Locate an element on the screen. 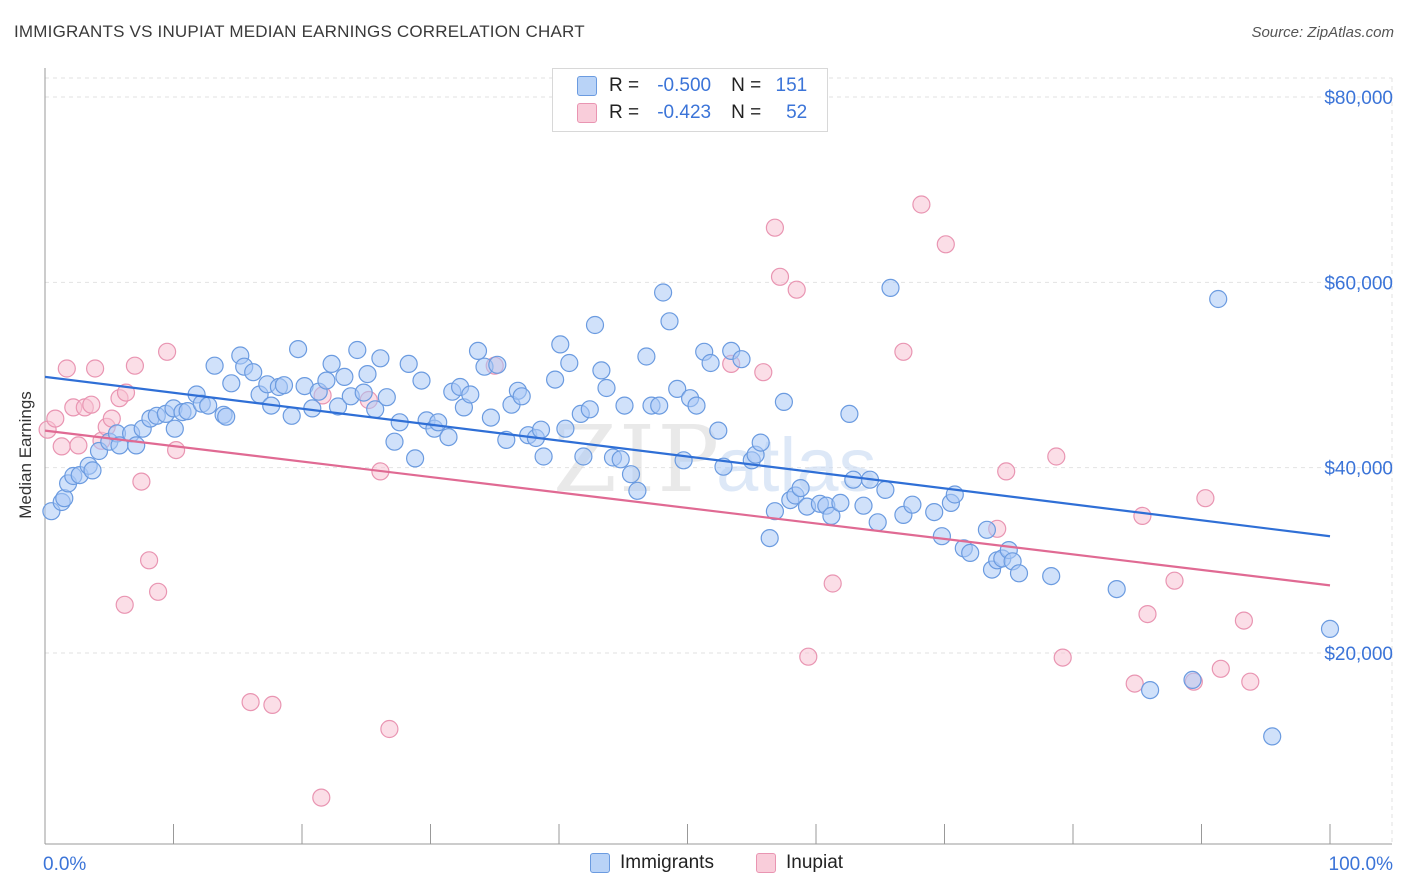 Image resolution: width=1406 pixels, height=892 pixels. legend-r-label: R = is located at coordinates (624, 112).